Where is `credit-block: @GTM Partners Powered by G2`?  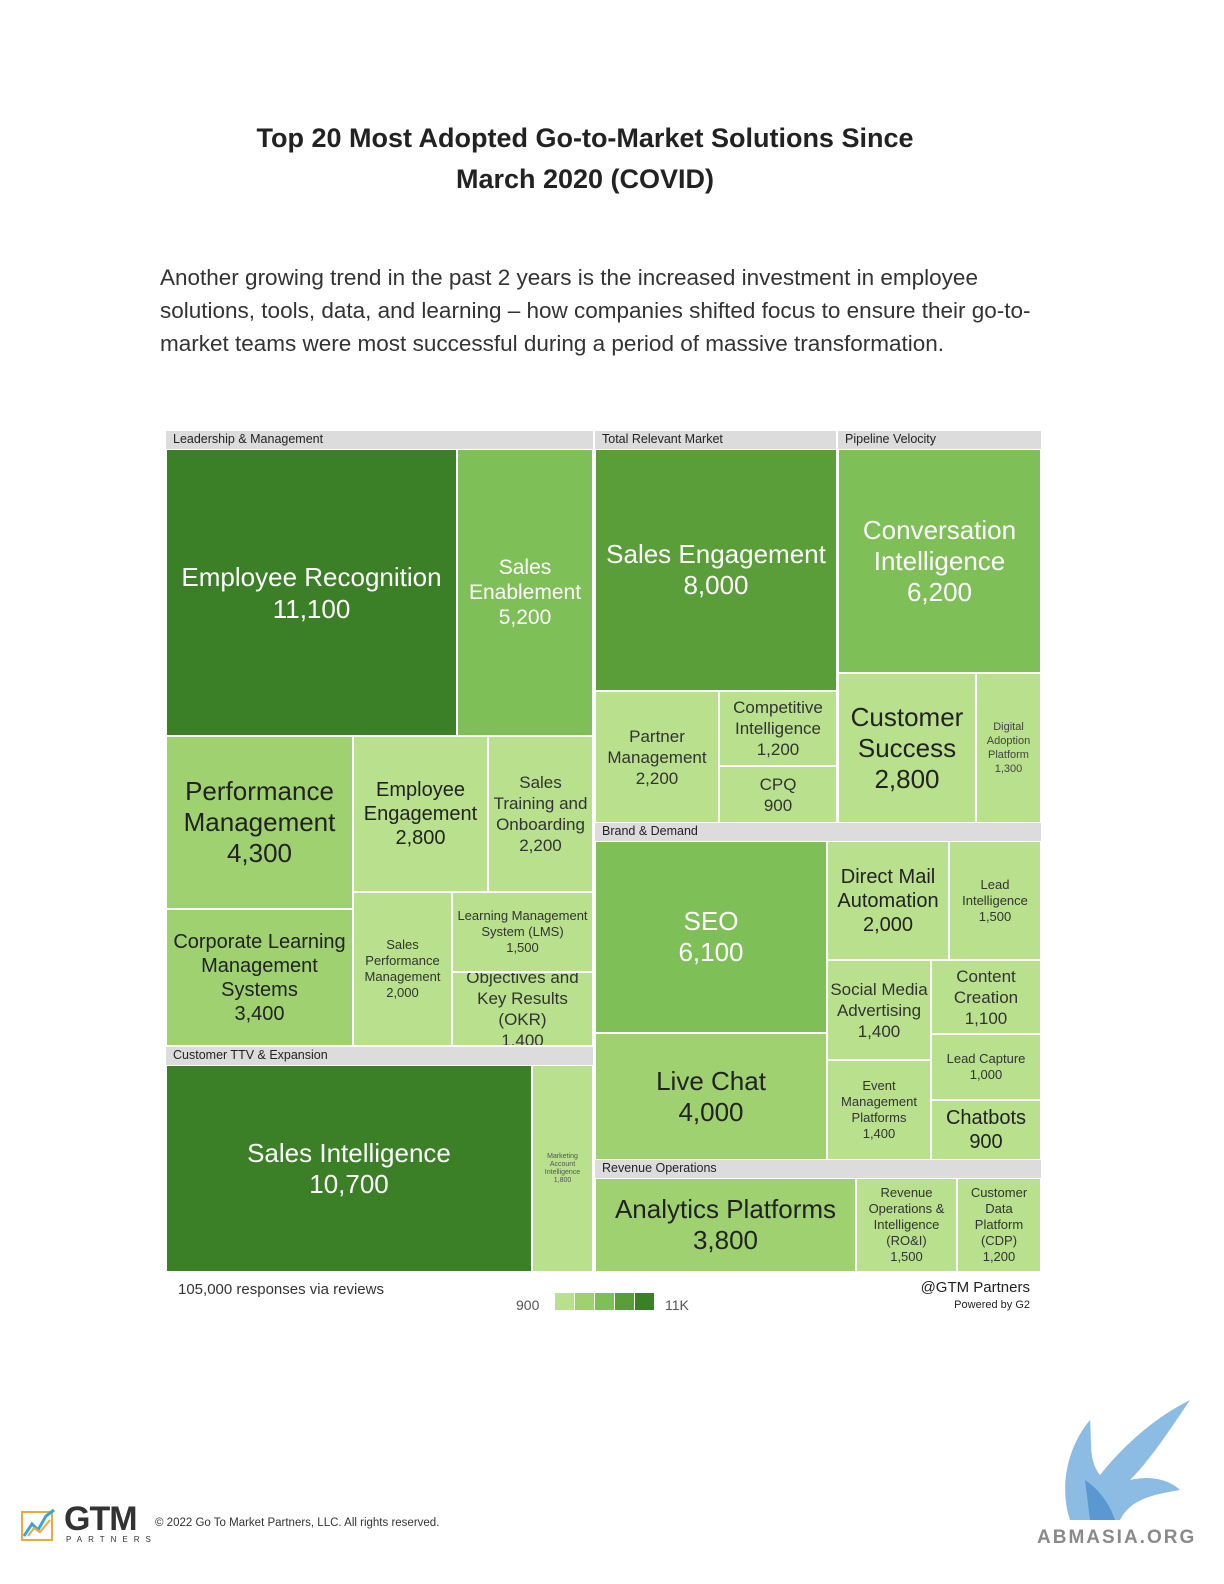
credit-block: @GTM Partners Powered by G2 is located at coordinates (975, 1295).